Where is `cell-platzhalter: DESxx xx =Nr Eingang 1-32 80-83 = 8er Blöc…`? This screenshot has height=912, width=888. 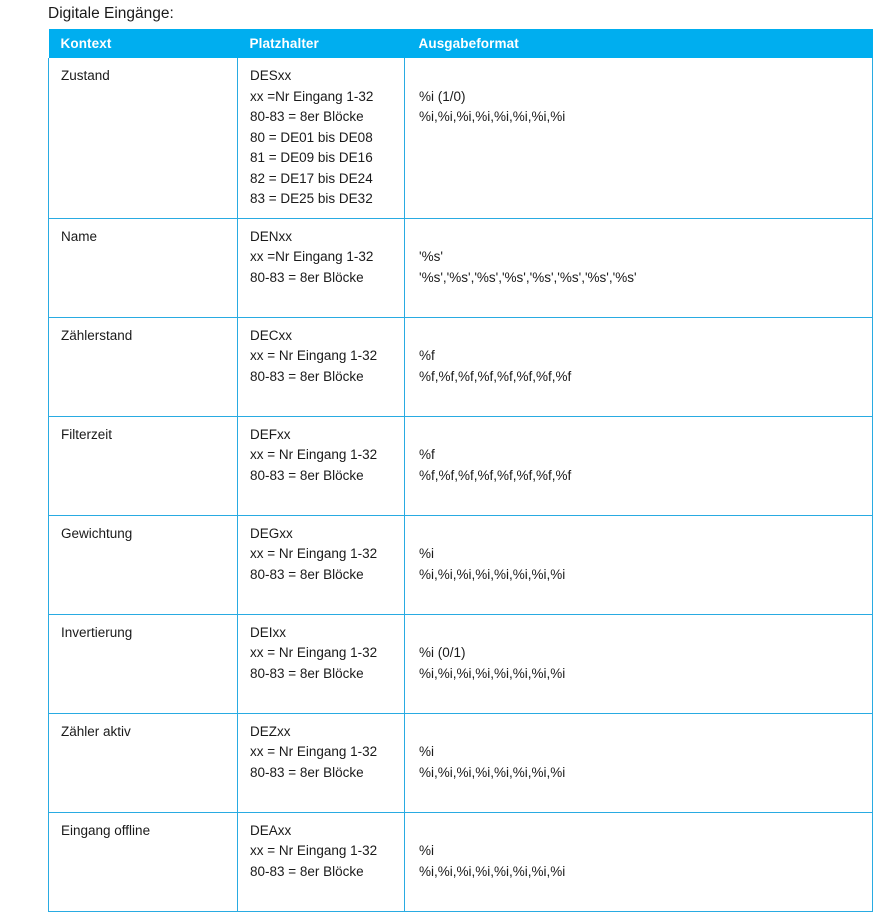 cell-platzhalter: DESxx xx =Nr Eingang 1-32 80-83 = 8er Blöc… is located at coordinates (321, 138).